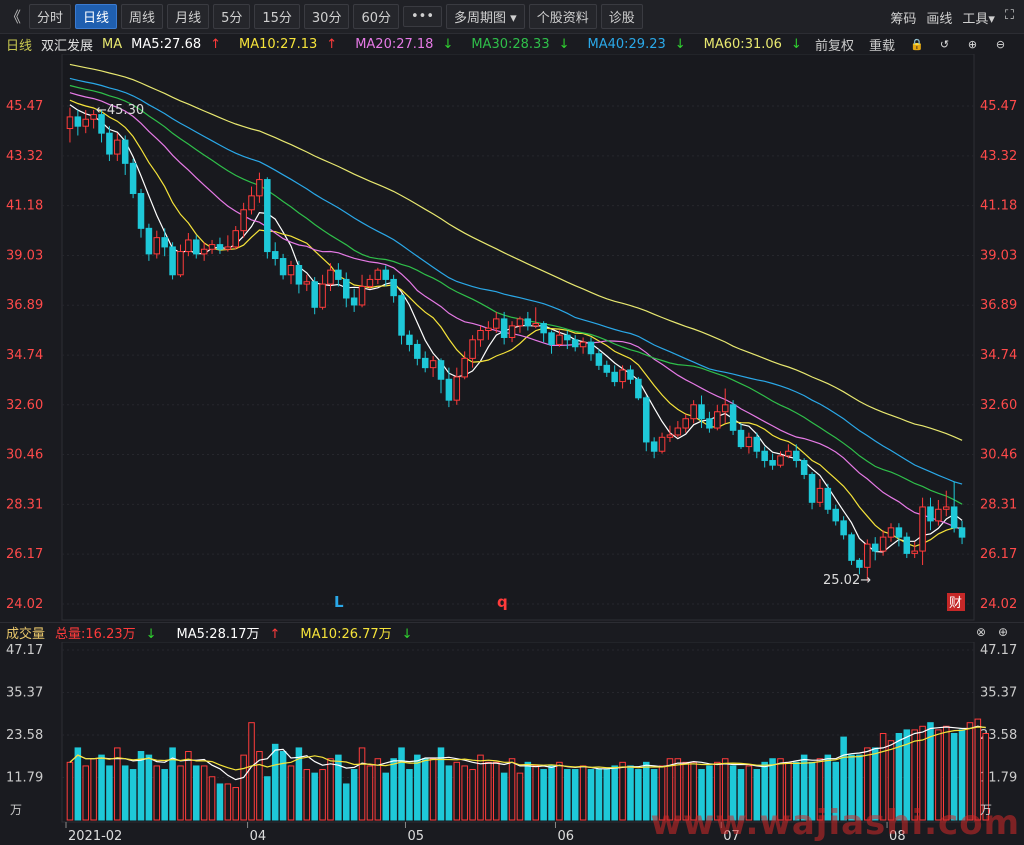 This screenshot has width=1024, height=845. I want to click on volume-tick-right: 11.79, so click(998, 778).